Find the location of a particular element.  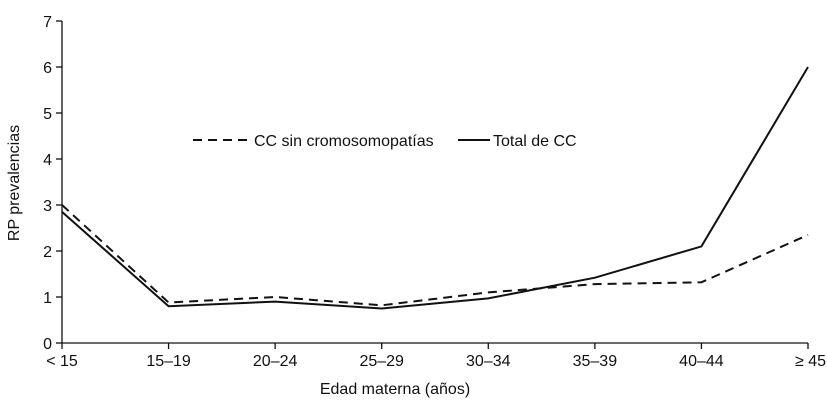

x-tick-label: < 15 is located at coordinates (62, 361).